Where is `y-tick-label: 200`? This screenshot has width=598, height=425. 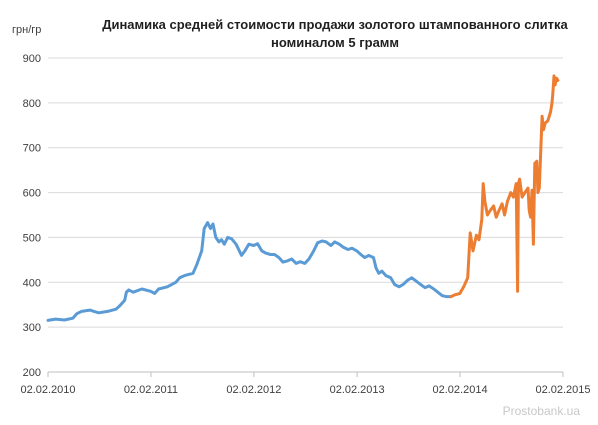
y-tick-label: 200 is located at coordinates (32, 373).